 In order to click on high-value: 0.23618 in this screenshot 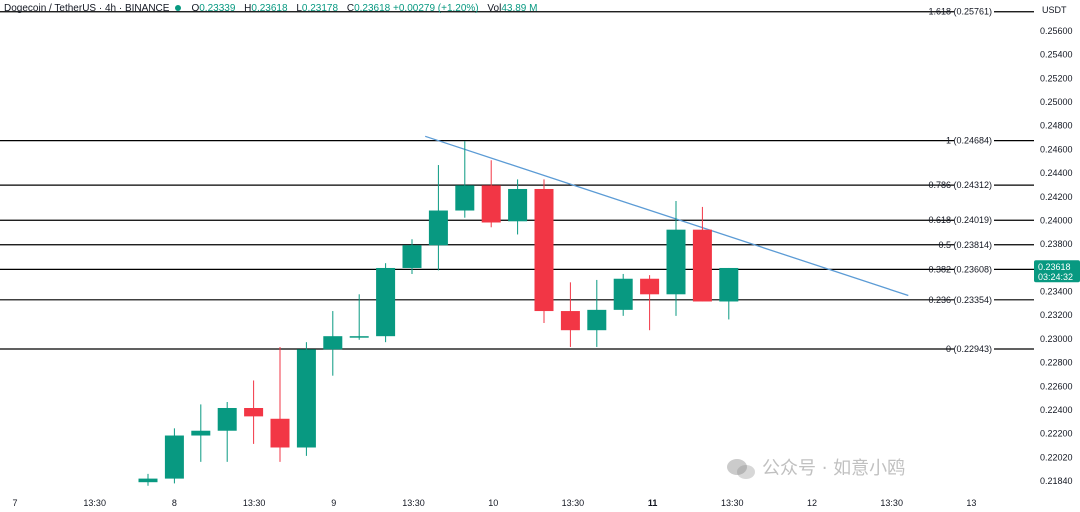, I will do `click(269, 8)`.